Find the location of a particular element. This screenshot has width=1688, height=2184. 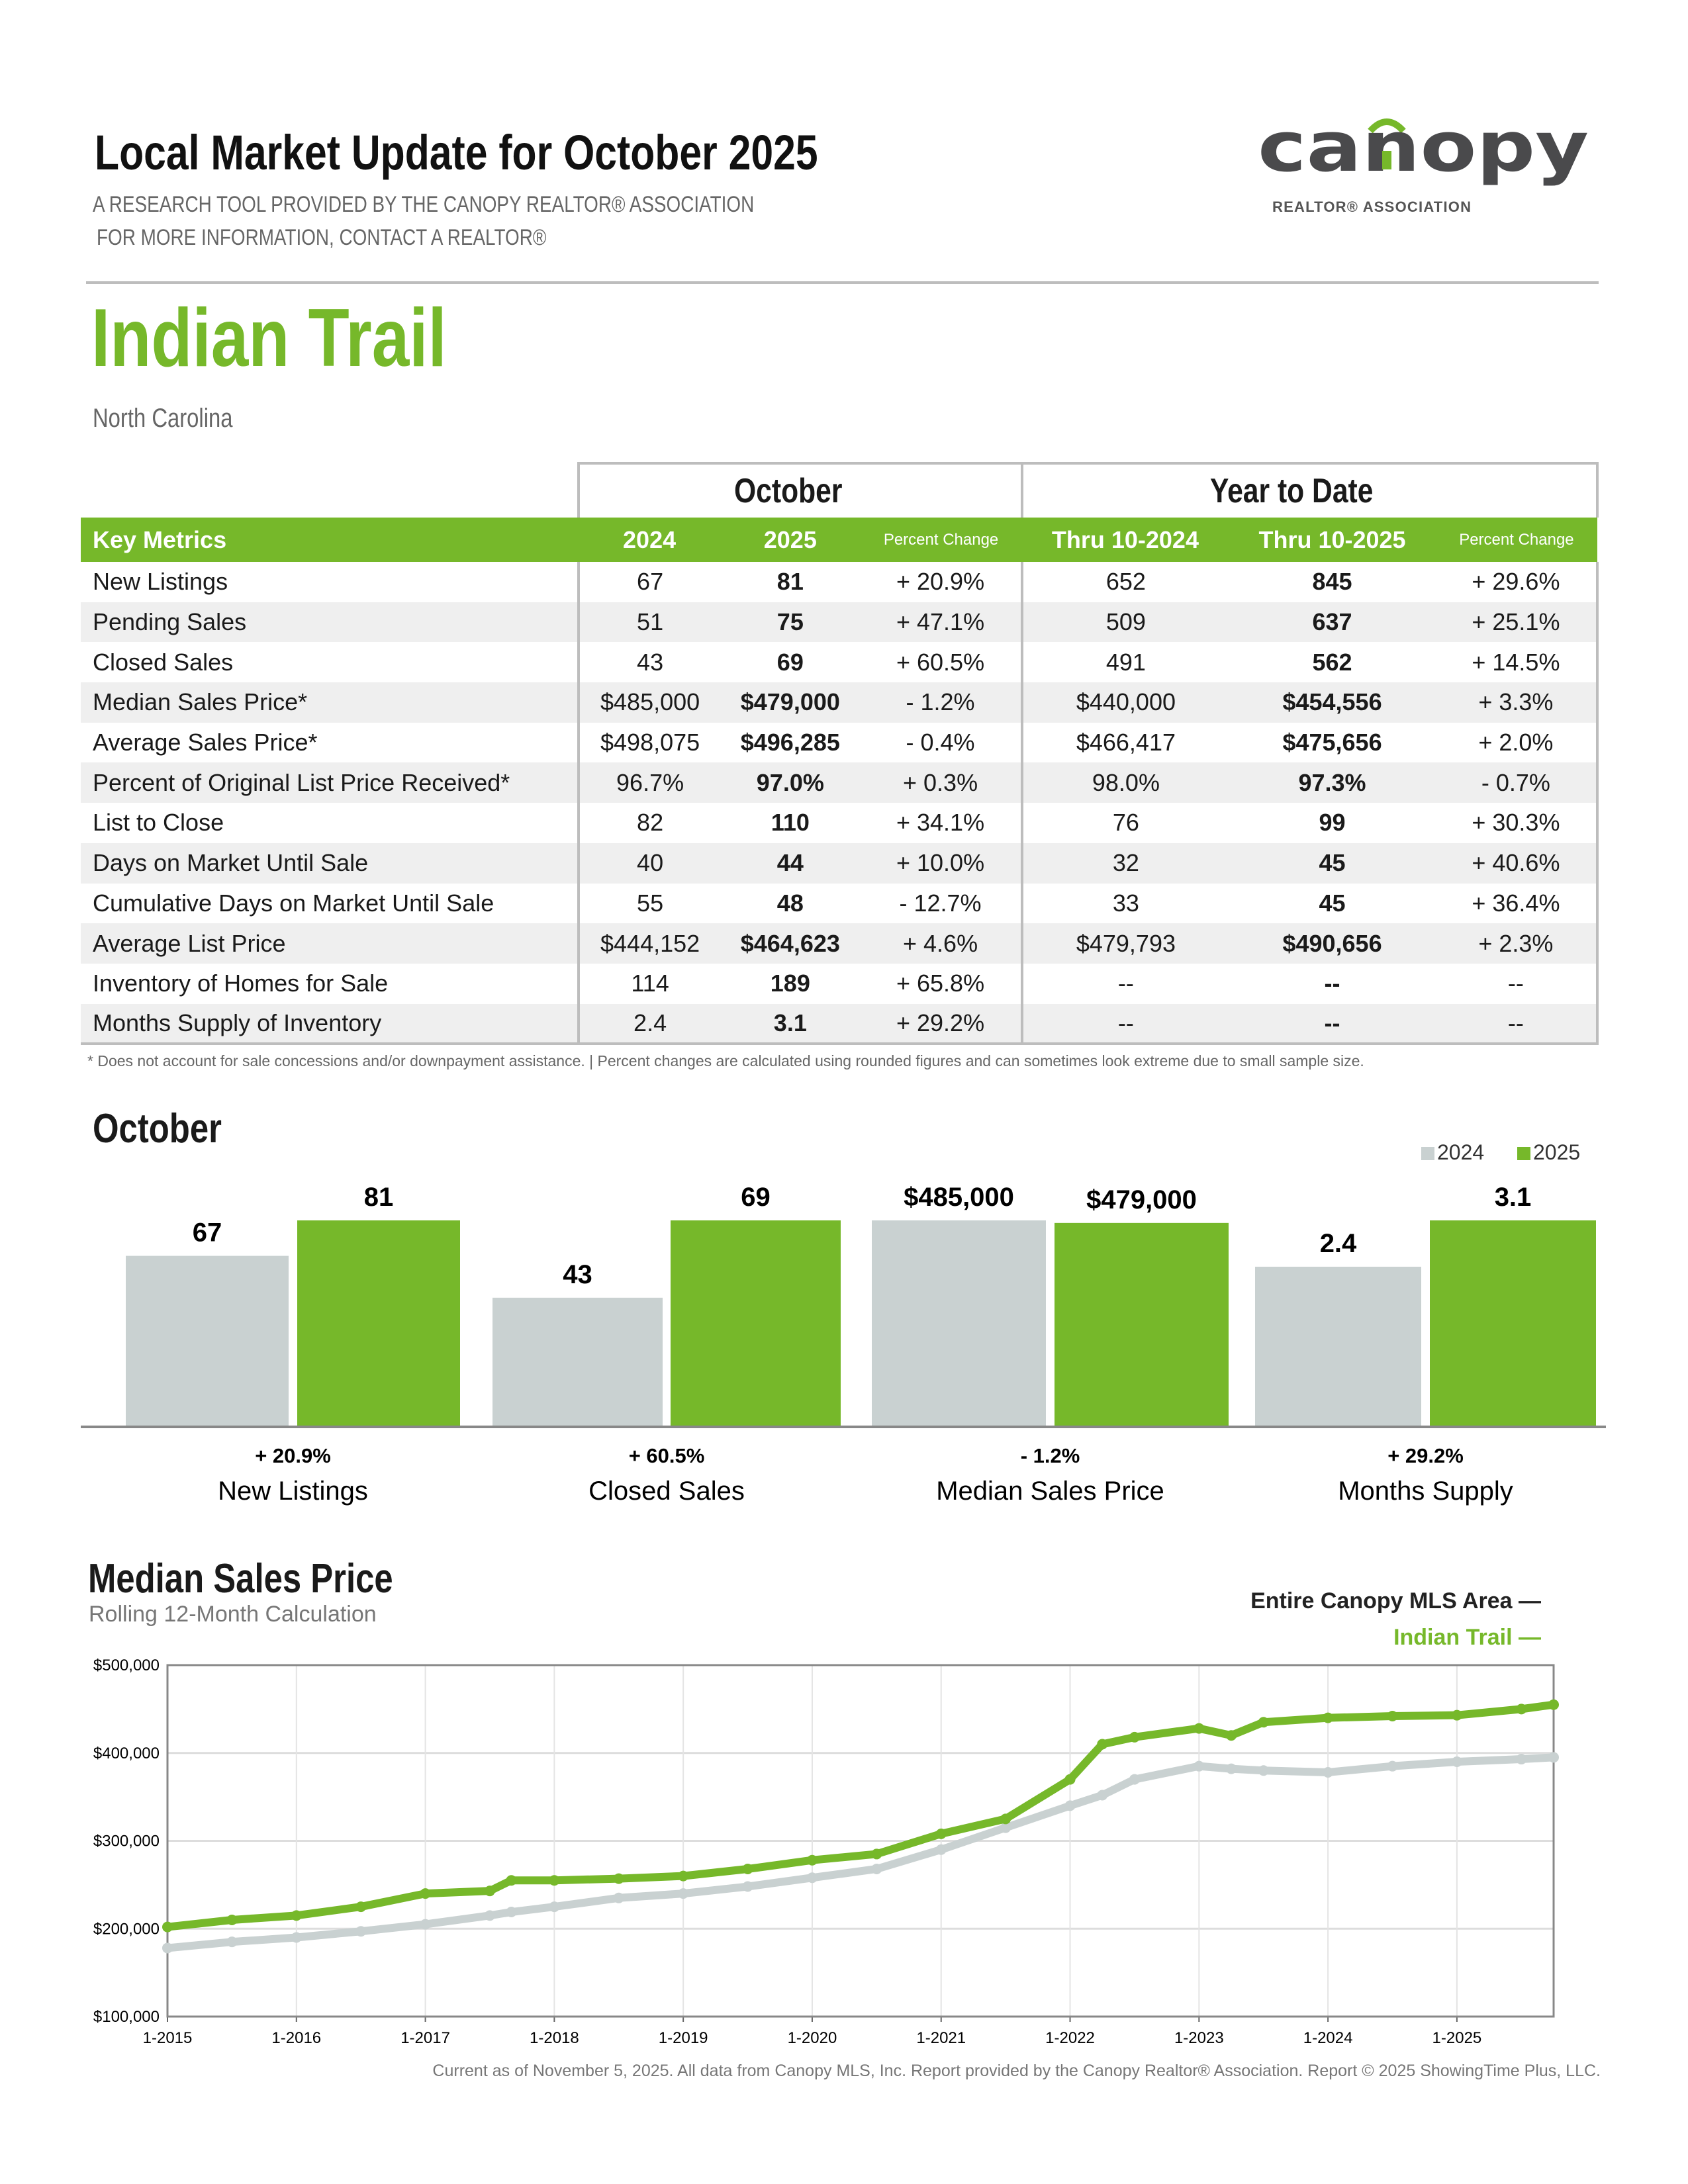

pct-change: + 60.5% is located at coordinates (940, 662).